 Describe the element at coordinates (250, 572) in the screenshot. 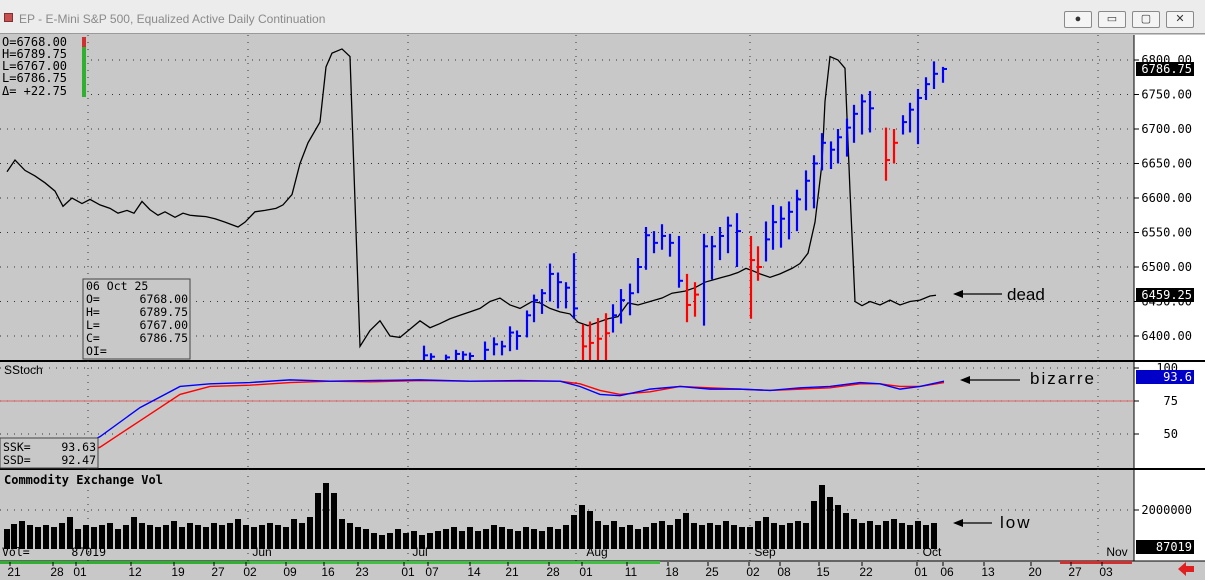

I see `date-axis-label: 02` at that location.